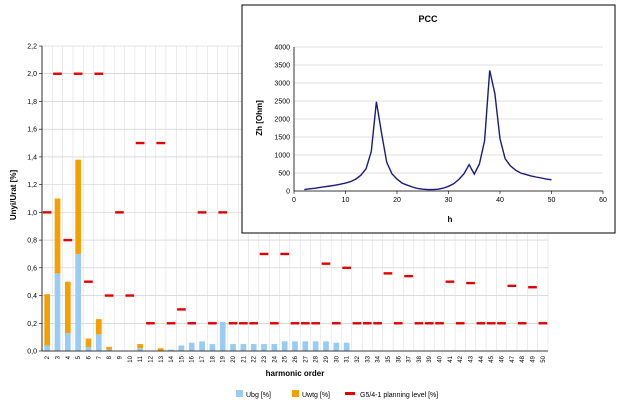 The width and height of the screenshot is (622, 401). What do you see at coordinates (282, 102) in the screenshot?
I see `inset-y-tick-label: 2500` at bounding box center [282, 102].